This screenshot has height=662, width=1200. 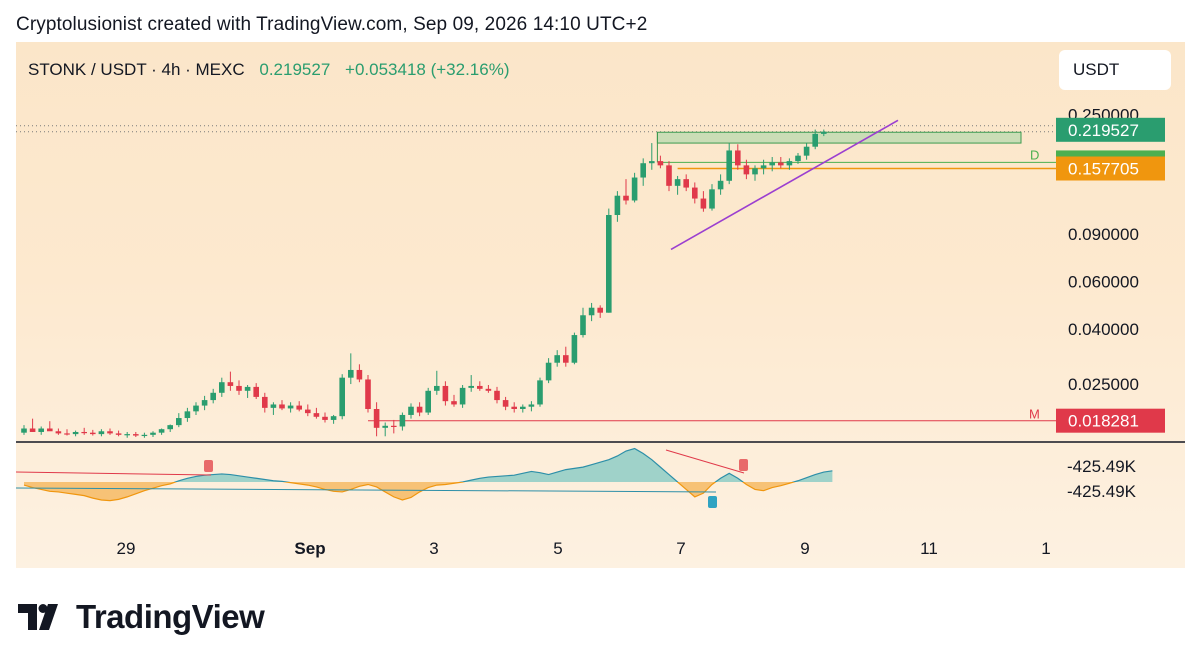 What do you see at coordinates (1115, 70) in the screenshot?
I see `currency-selector: USDT` at bounding box center [1115, 70].